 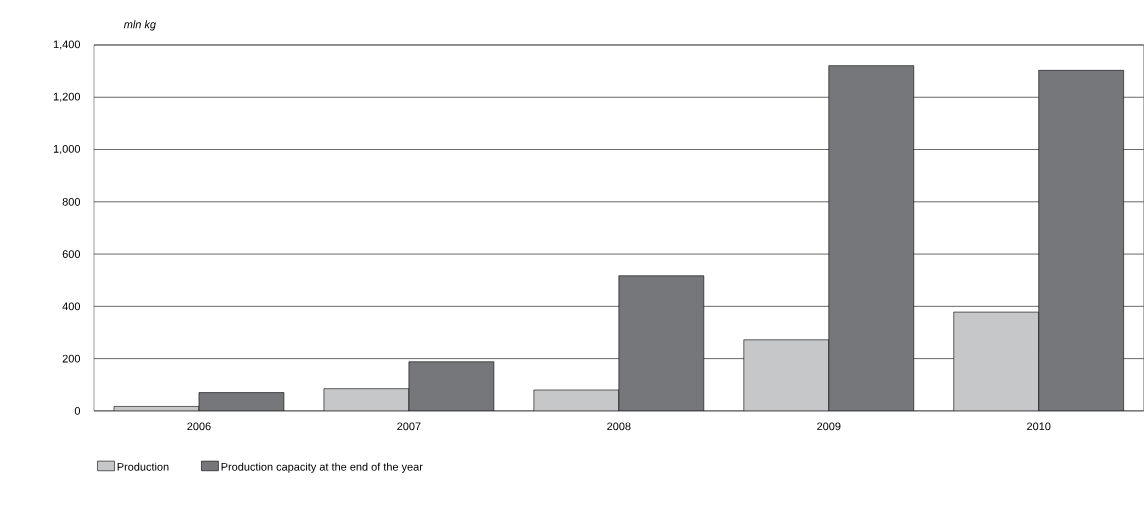 I want to click on x-tick-label: 2006, so click(x=199, y=426).